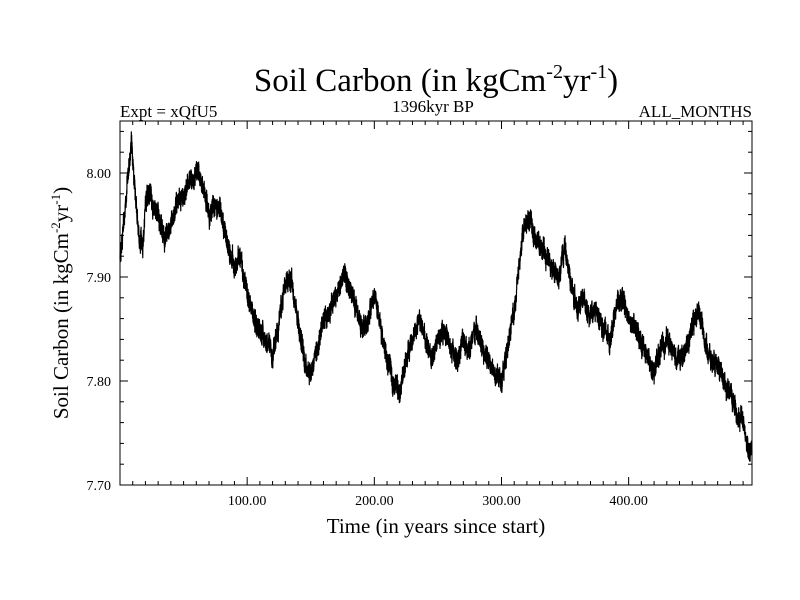 The width and height of the screenshot is (800, 600). Describe the element at coordinates (247, 501) in the screenshot. I see `x-tick-label: 100.00` at that location.